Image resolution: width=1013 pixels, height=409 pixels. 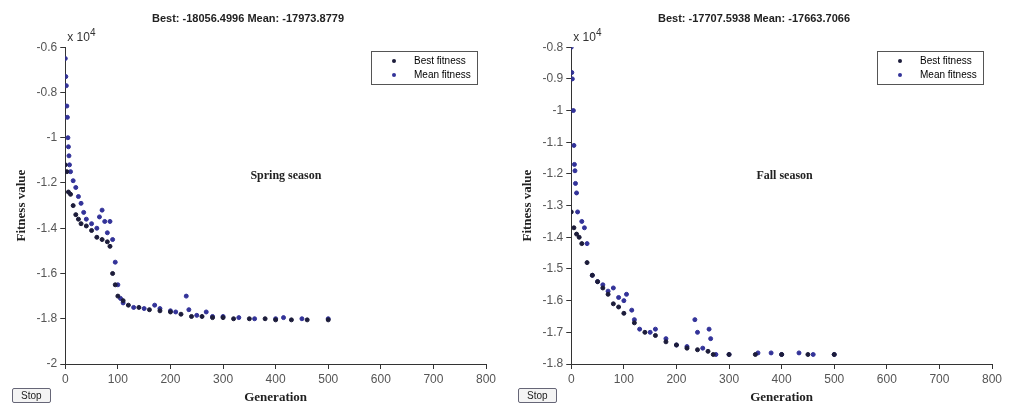 What do you see at coordinates (553, 331) in the screenshot?
I see `y-tick-label: -1.7` at bounding box center [553, 331].